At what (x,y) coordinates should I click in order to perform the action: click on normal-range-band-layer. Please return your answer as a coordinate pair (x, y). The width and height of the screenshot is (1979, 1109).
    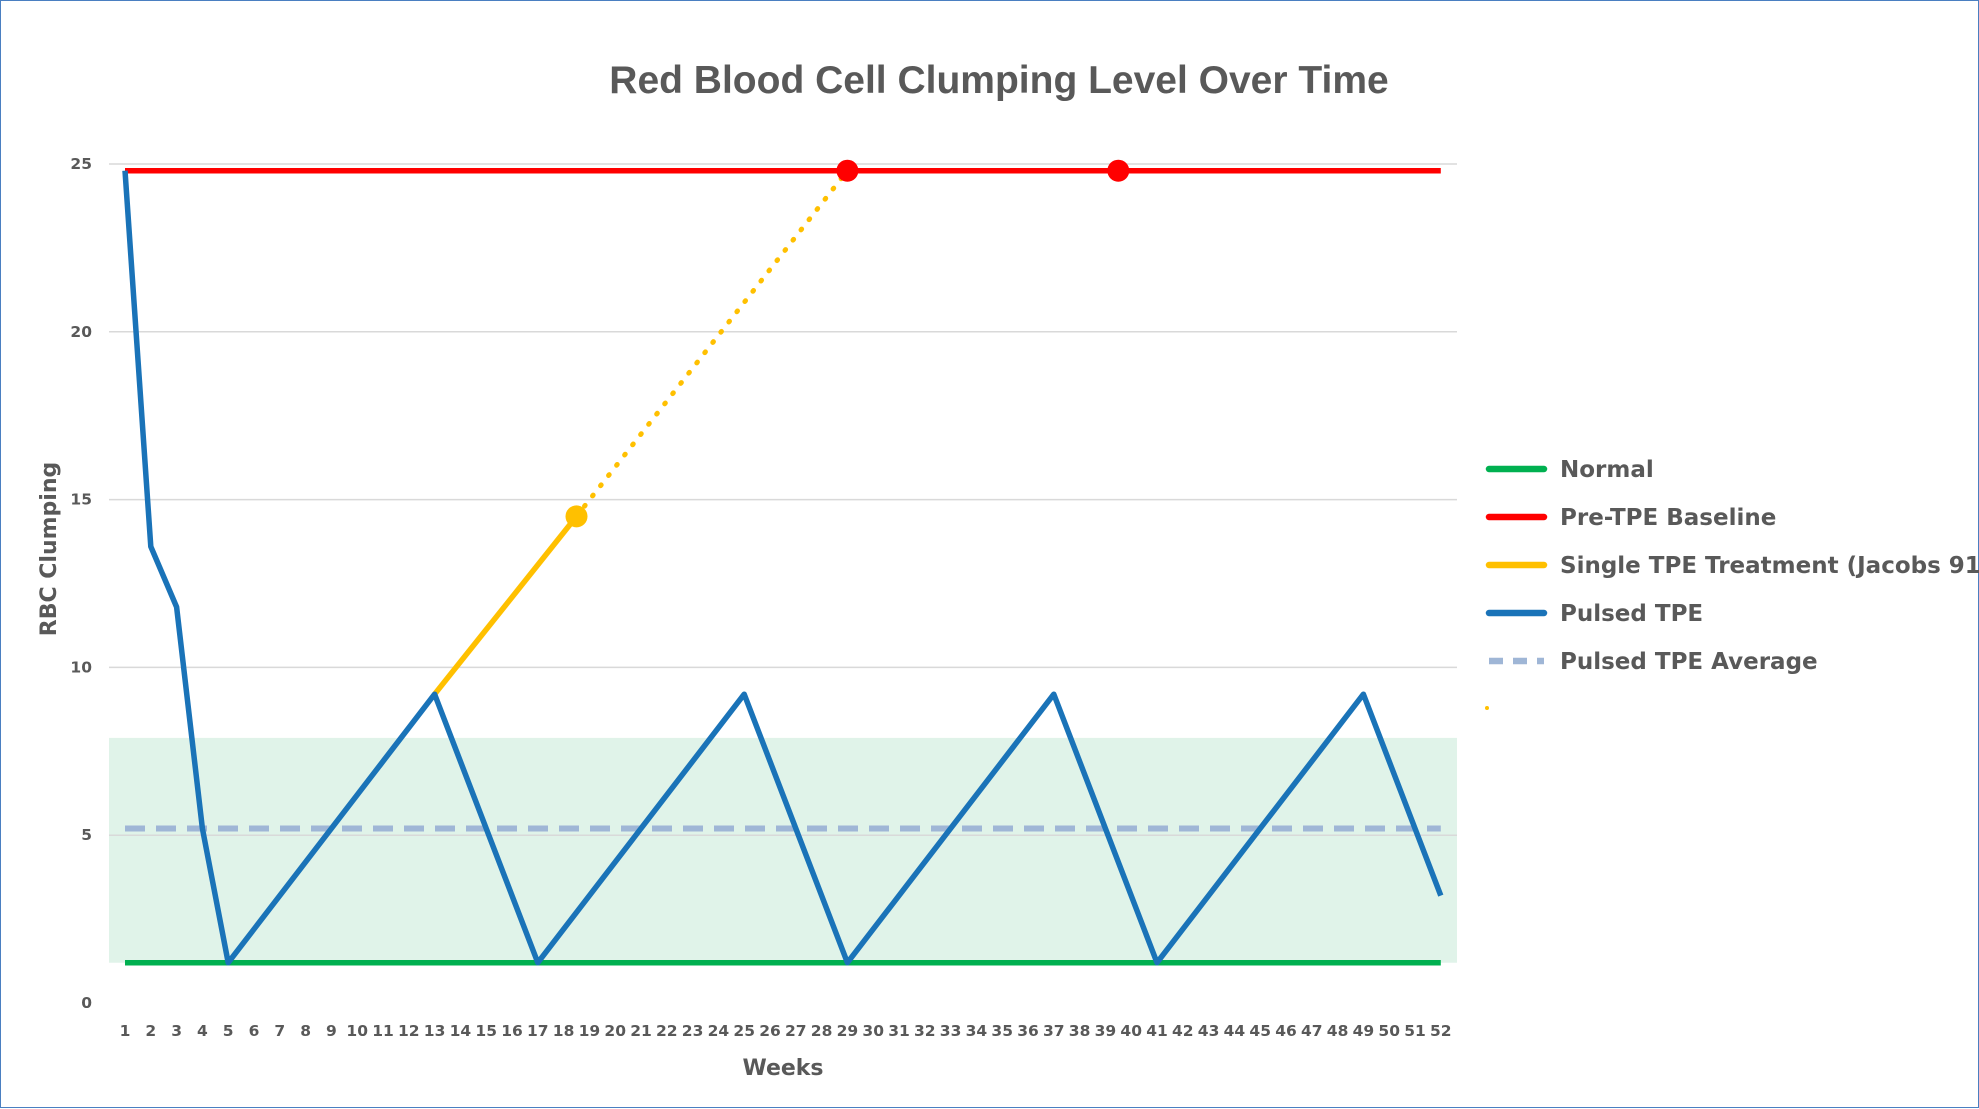
    Looking at the image, I should click on (783, 850).